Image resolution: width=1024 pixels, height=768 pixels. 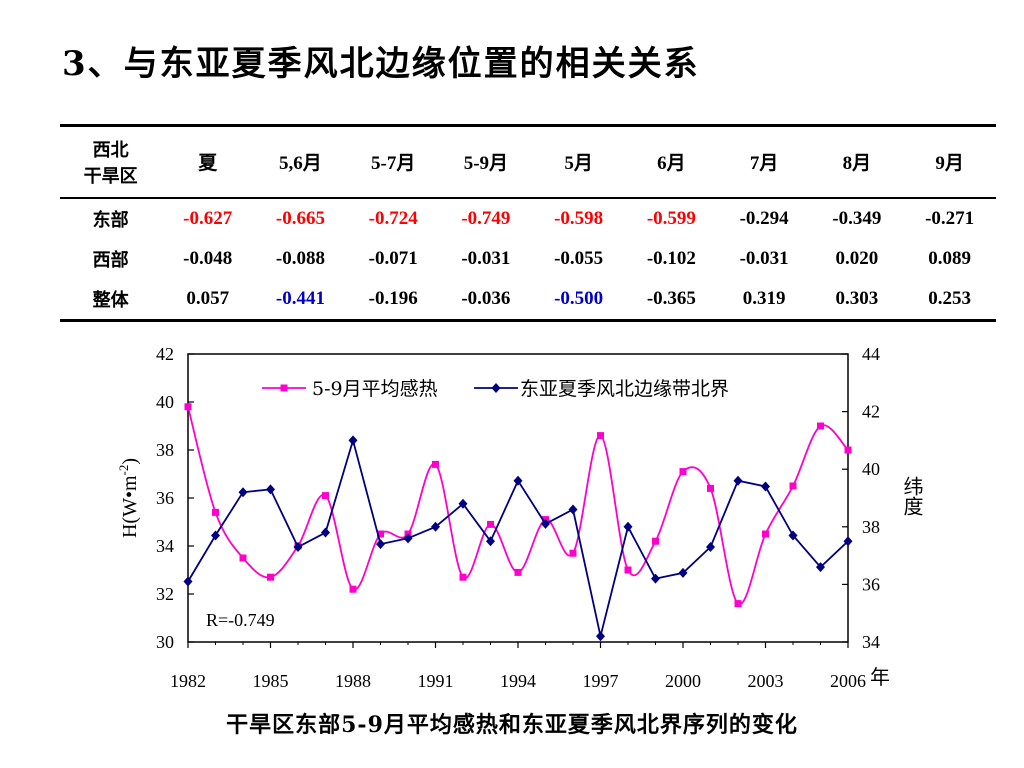 What do you see at coordinates (857, 299) in the screenshot?
I see `correlation-cell: 0.303` at bounding box center [857, 299].